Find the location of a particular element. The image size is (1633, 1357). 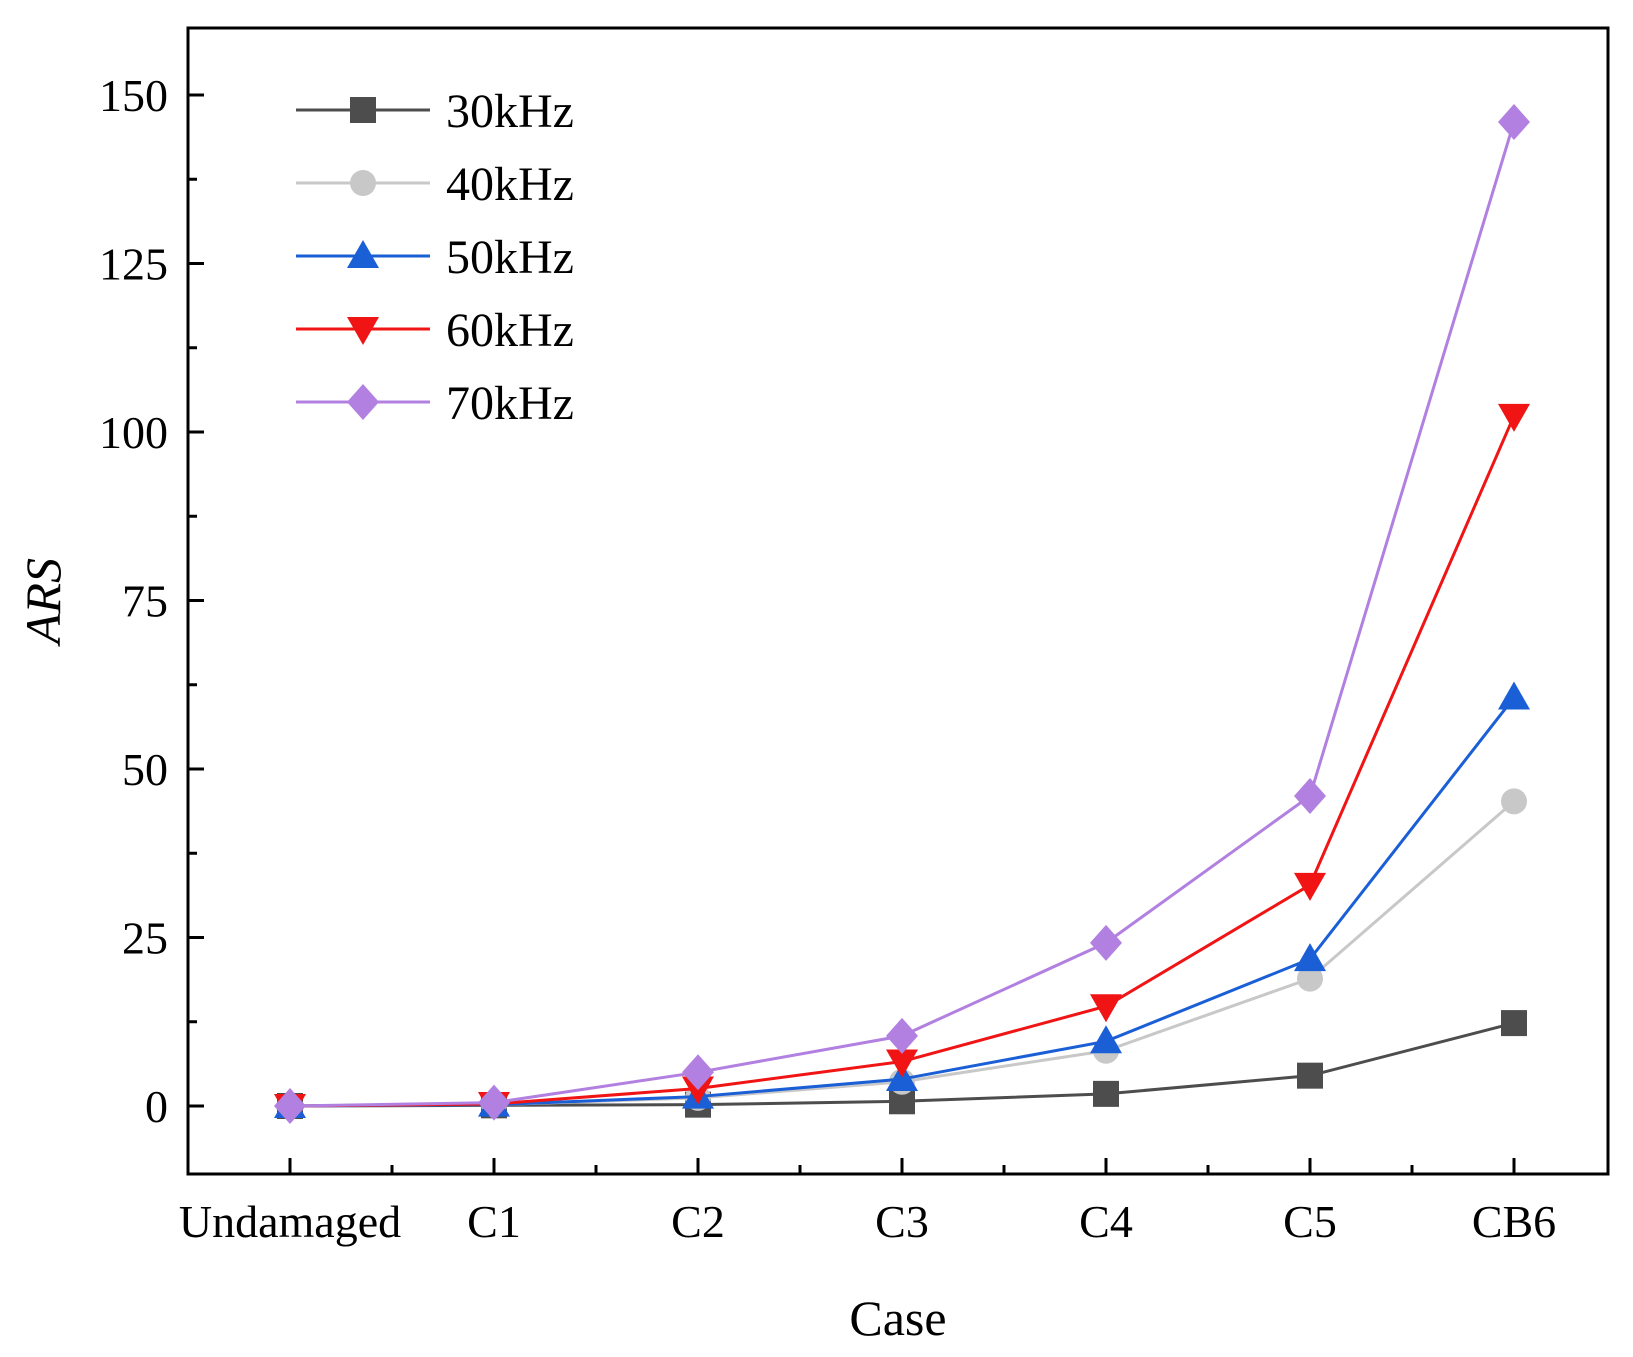

x-axis-title: Case is located at coordinates (897, 1318).